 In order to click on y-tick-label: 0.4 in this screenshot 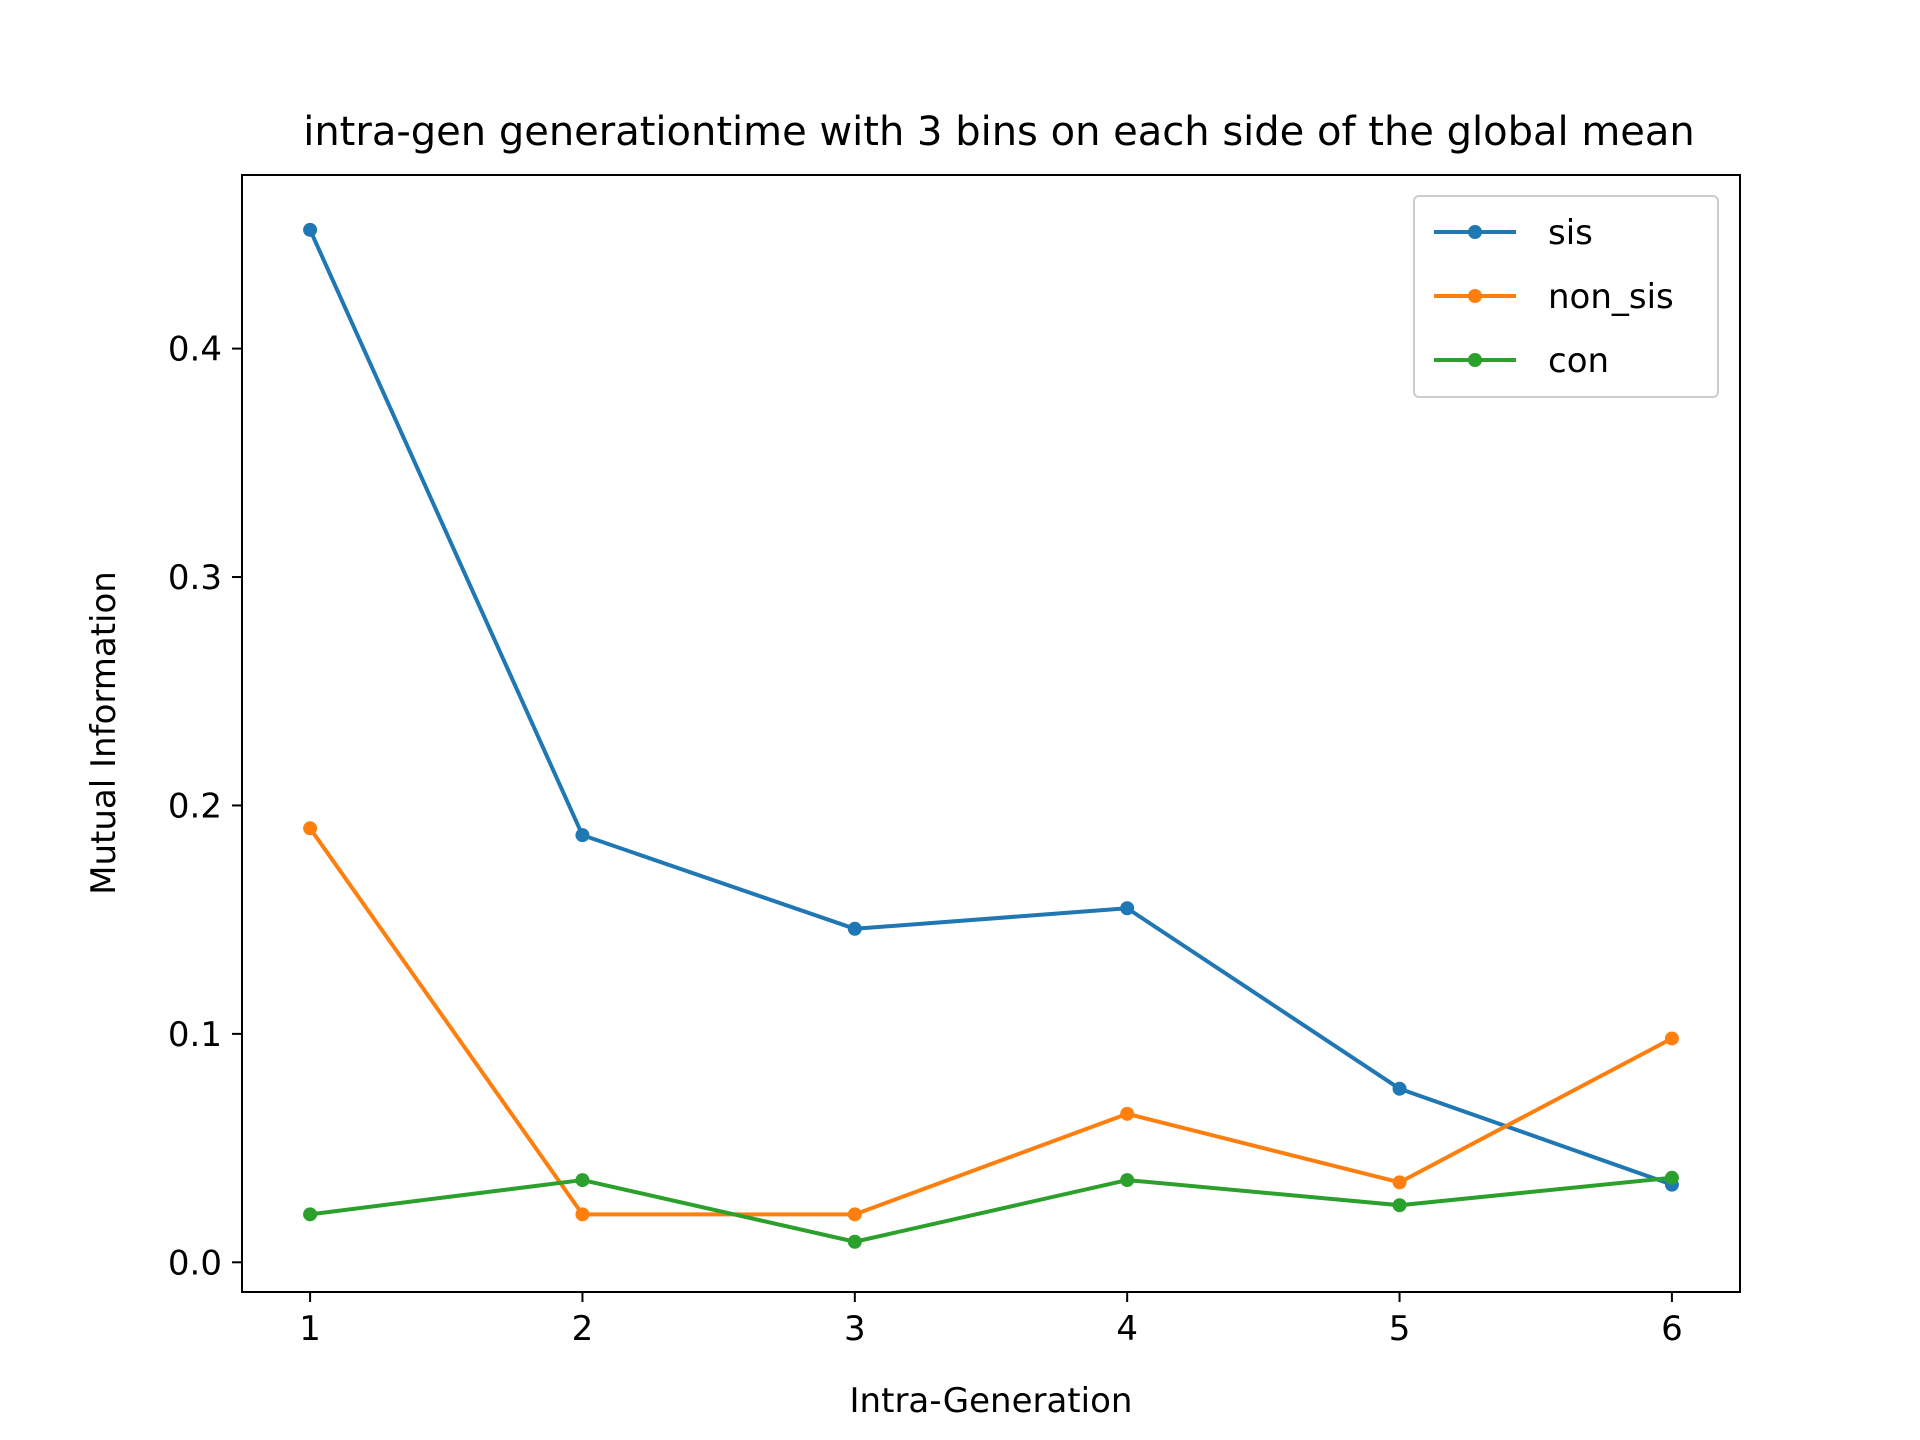, I will do `click(195, 350)`.